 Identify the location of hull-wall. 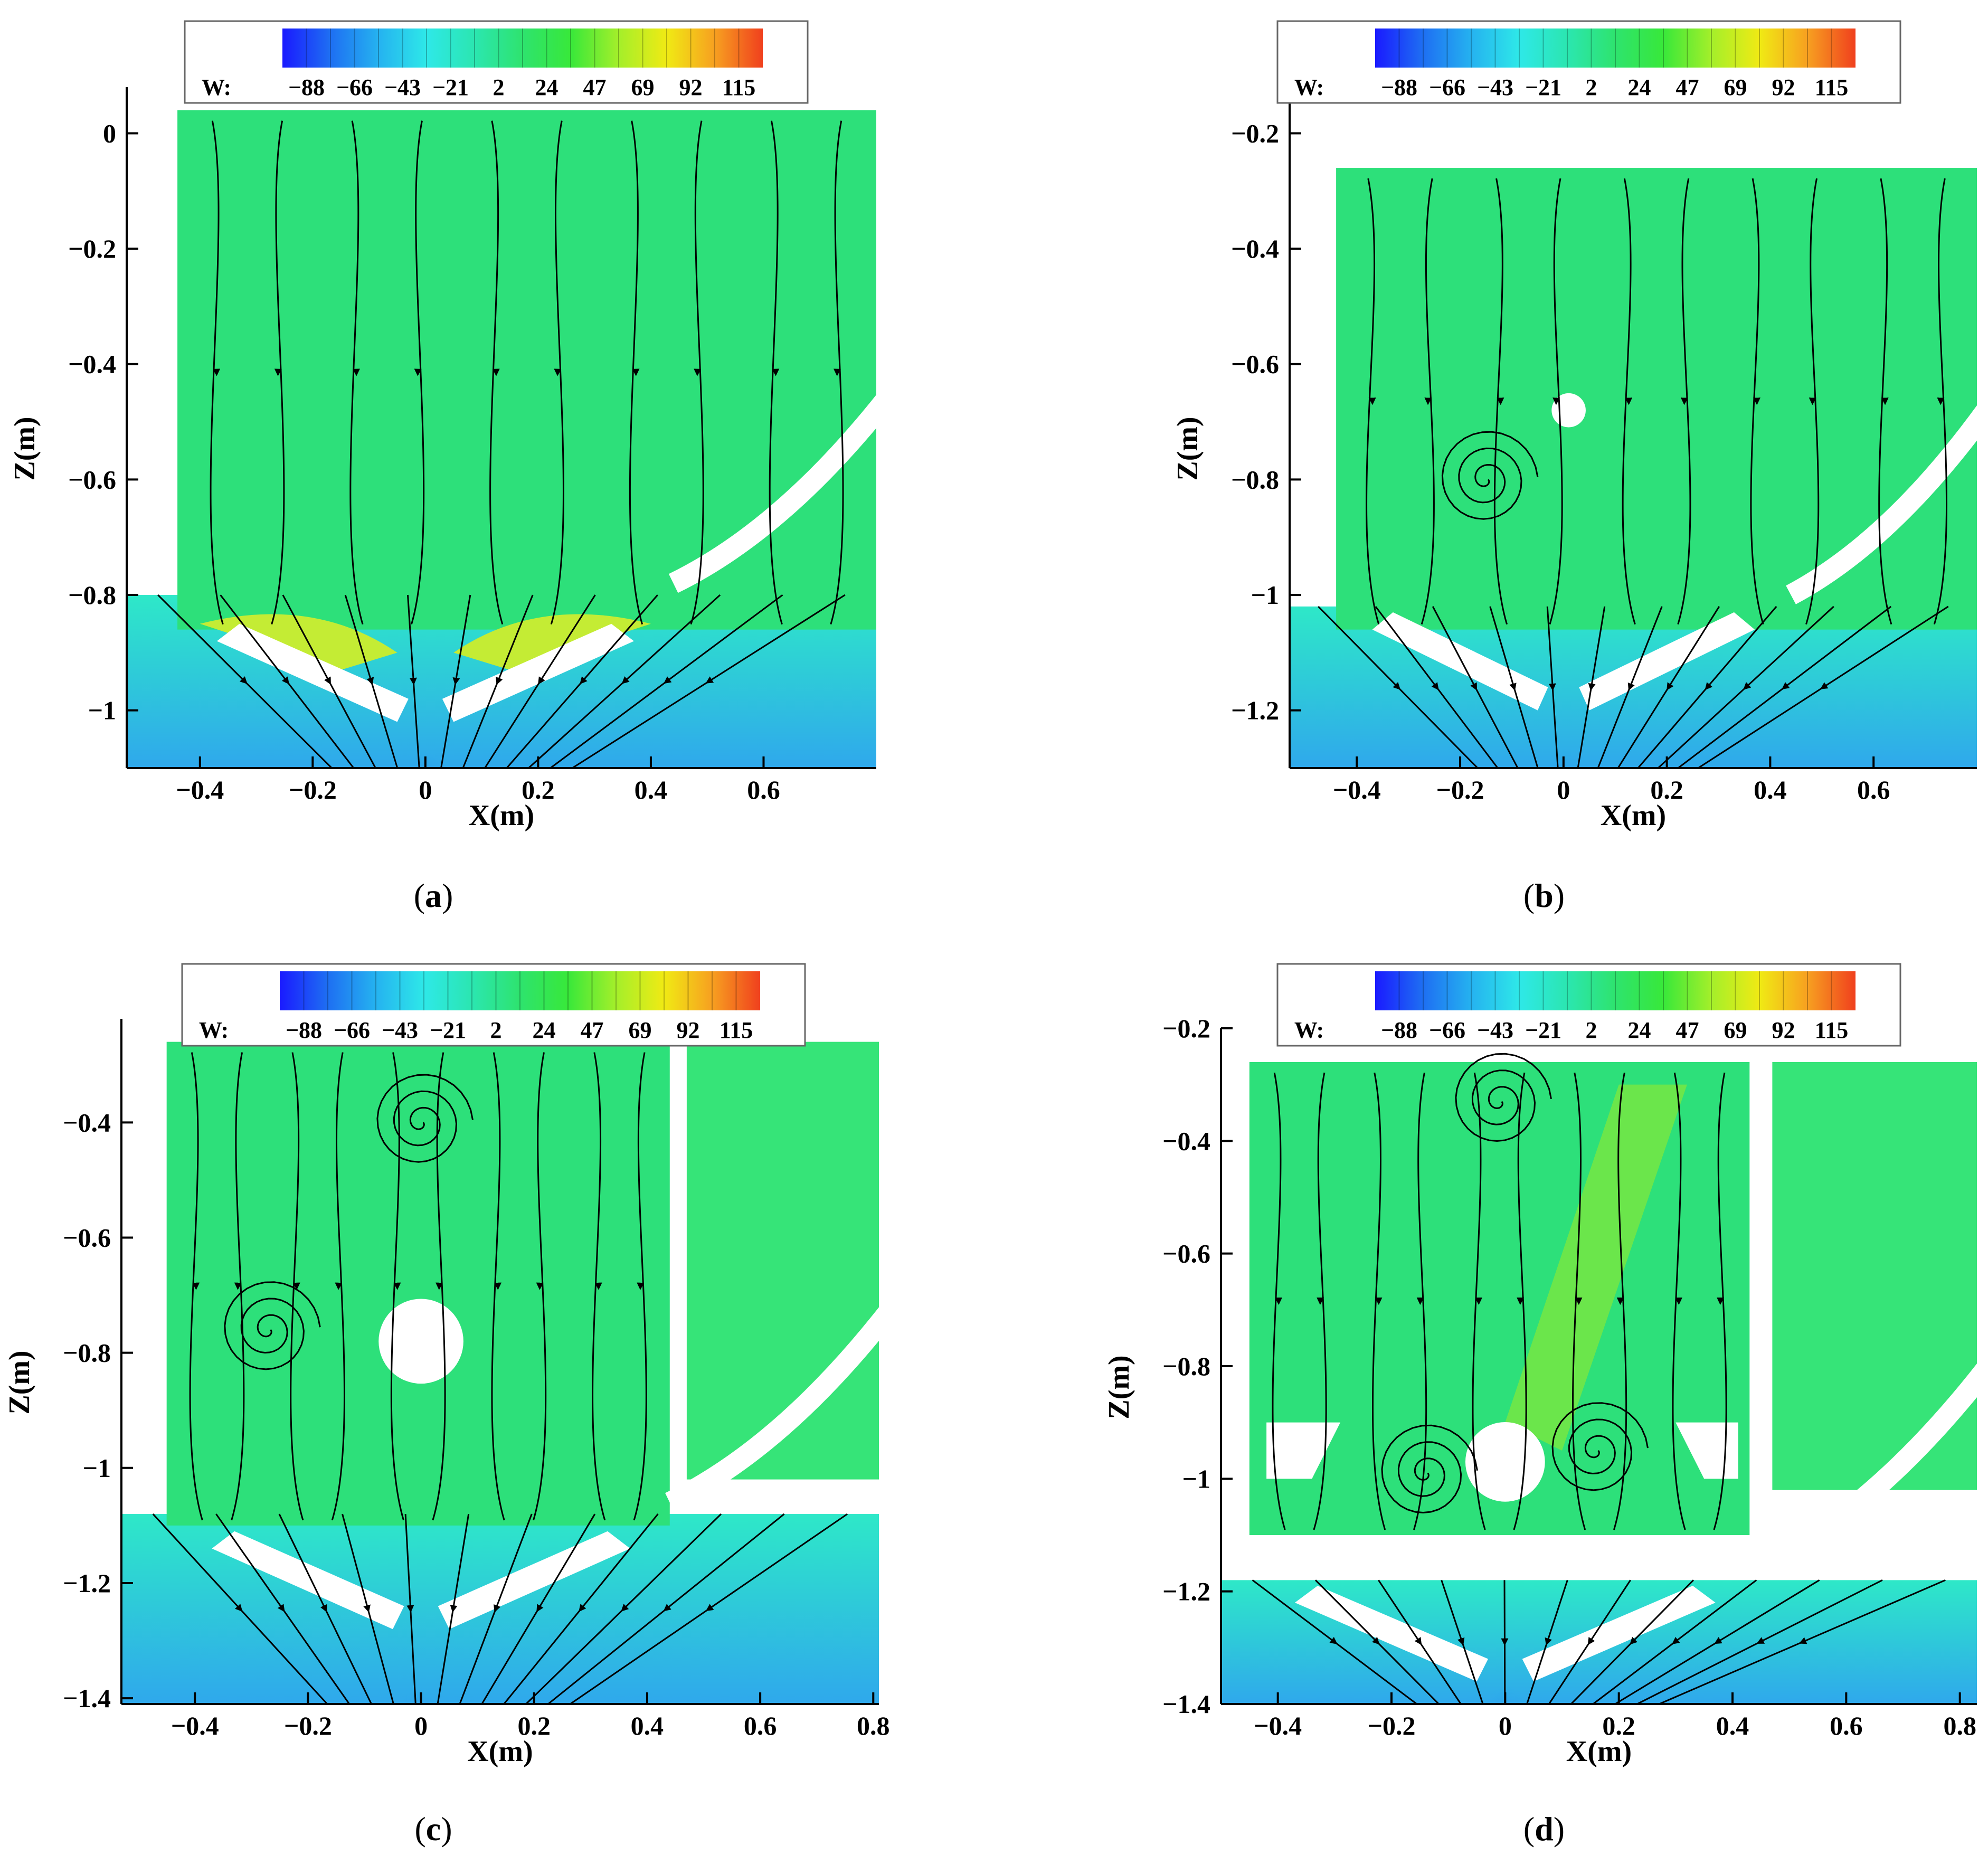
(772, 493).